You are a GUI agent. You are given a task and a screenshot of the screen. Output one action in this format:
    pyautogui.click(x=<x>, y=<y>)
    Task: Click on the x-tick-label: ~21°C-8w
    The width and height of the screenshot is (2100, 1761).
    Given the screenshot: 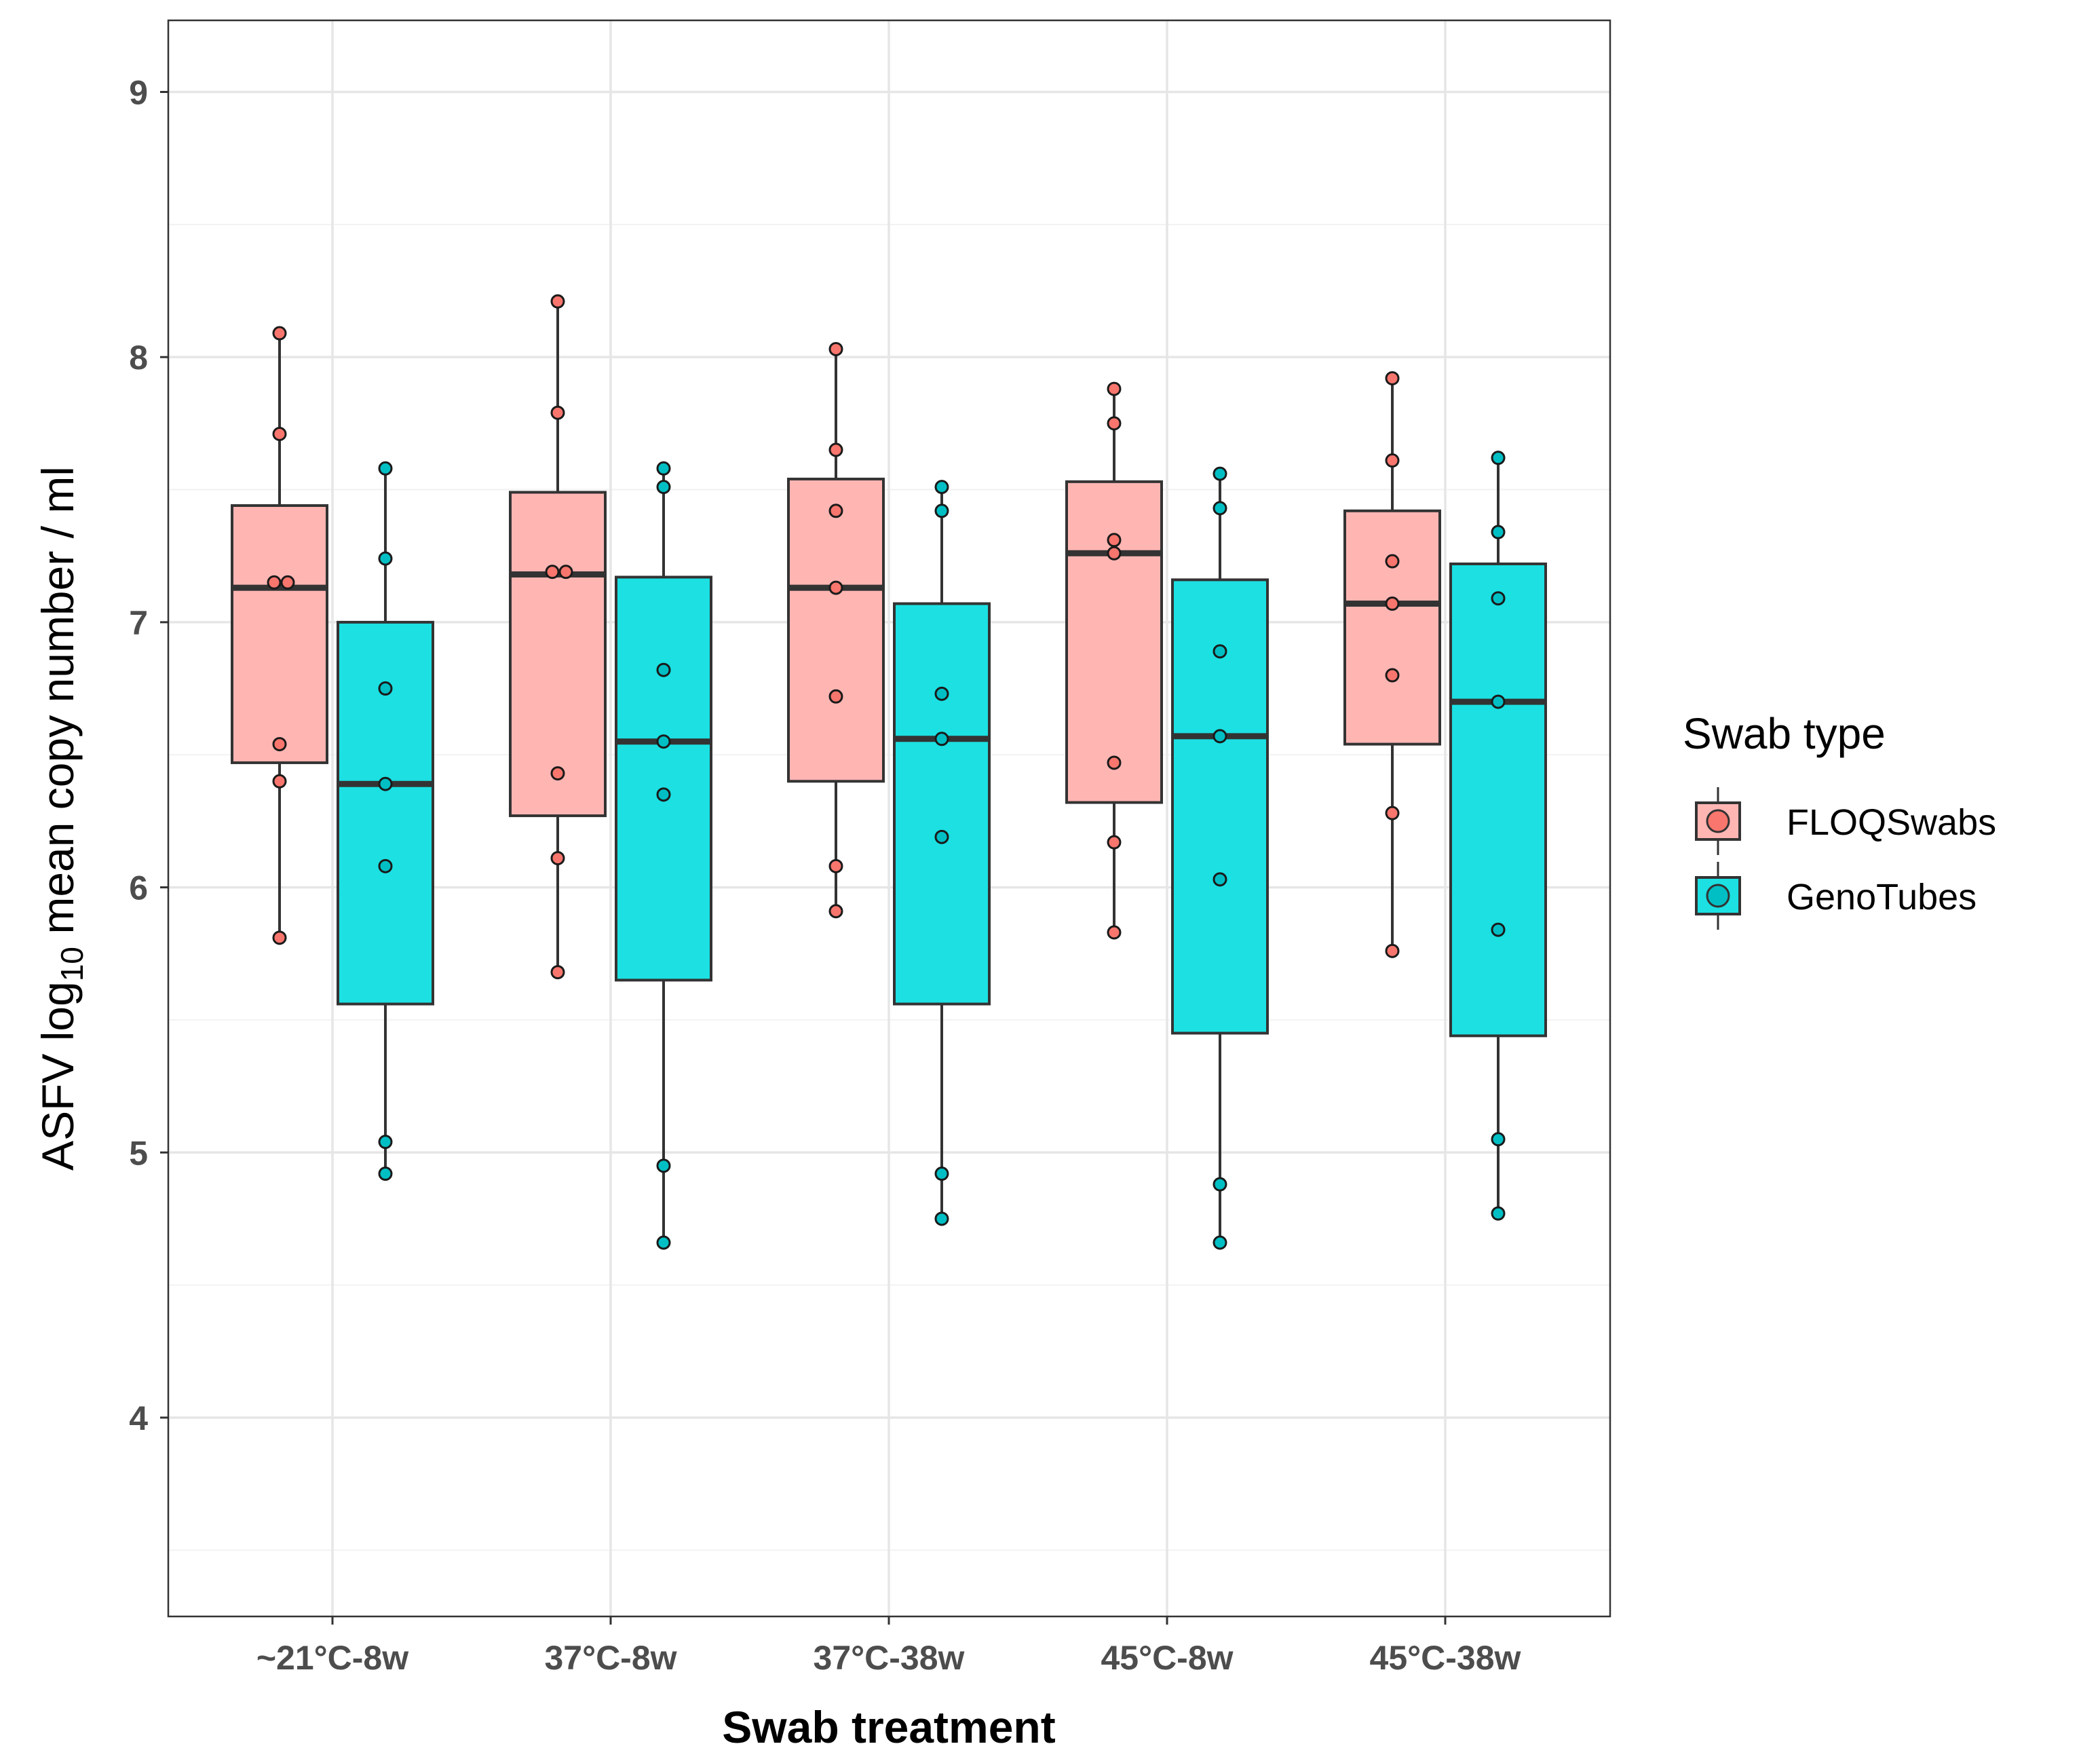 What is the action you would take?
    pyautogui.click(x=332, y=1658)
    